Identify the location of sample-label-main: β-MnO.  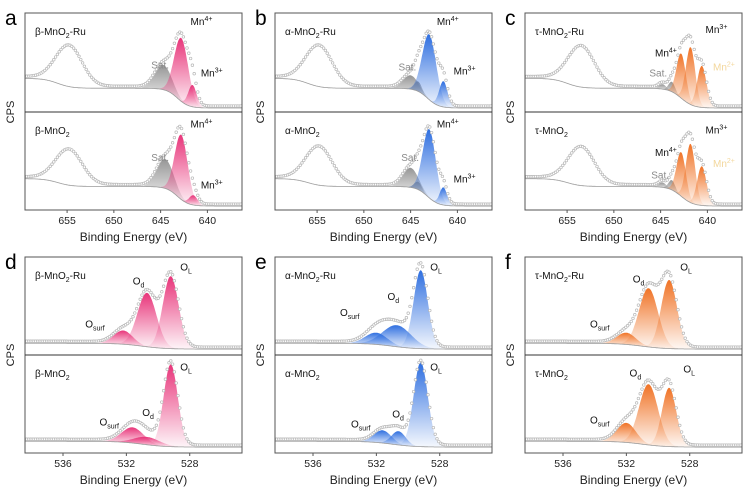
(50, 32).